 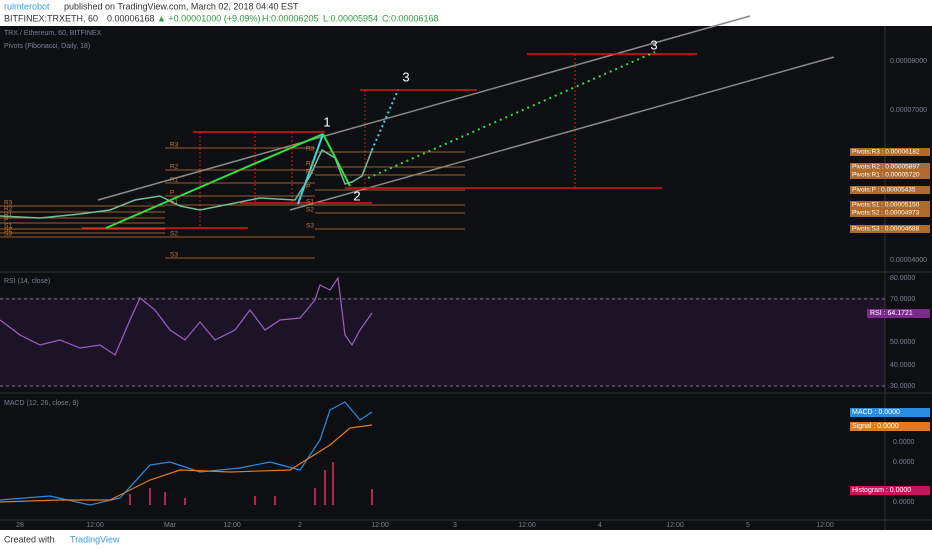 I want to click on time-axis-label: Mar, so click(x=170, y=525).